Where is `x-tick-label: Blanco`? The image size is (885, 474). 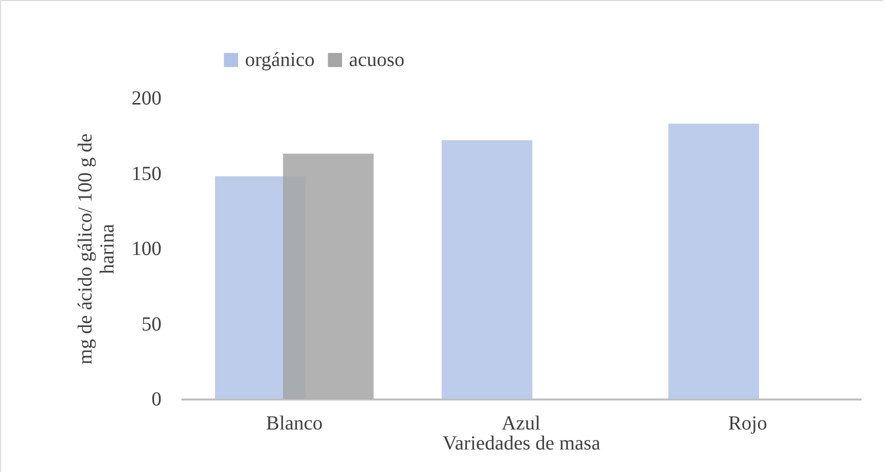
x-tick-label: Blanco is located at coordinates (294, 423).